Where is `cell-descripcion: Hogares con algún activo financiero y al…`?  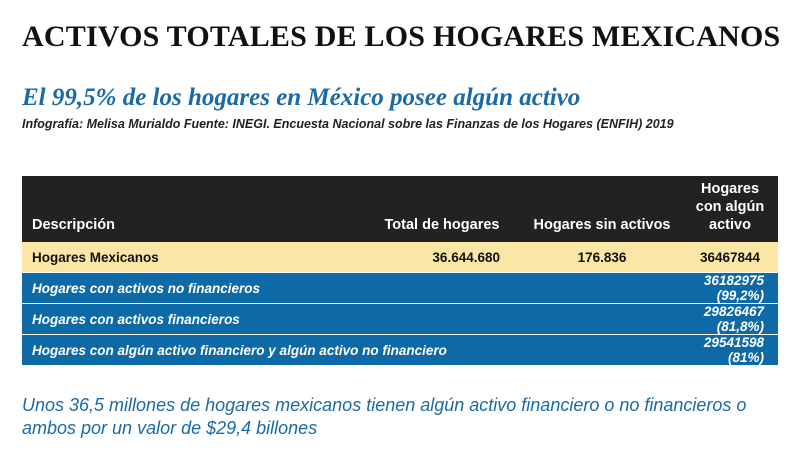 cell-descripcion: Hogares con algún activo financiero y al… is located at coordinates (352, 350).